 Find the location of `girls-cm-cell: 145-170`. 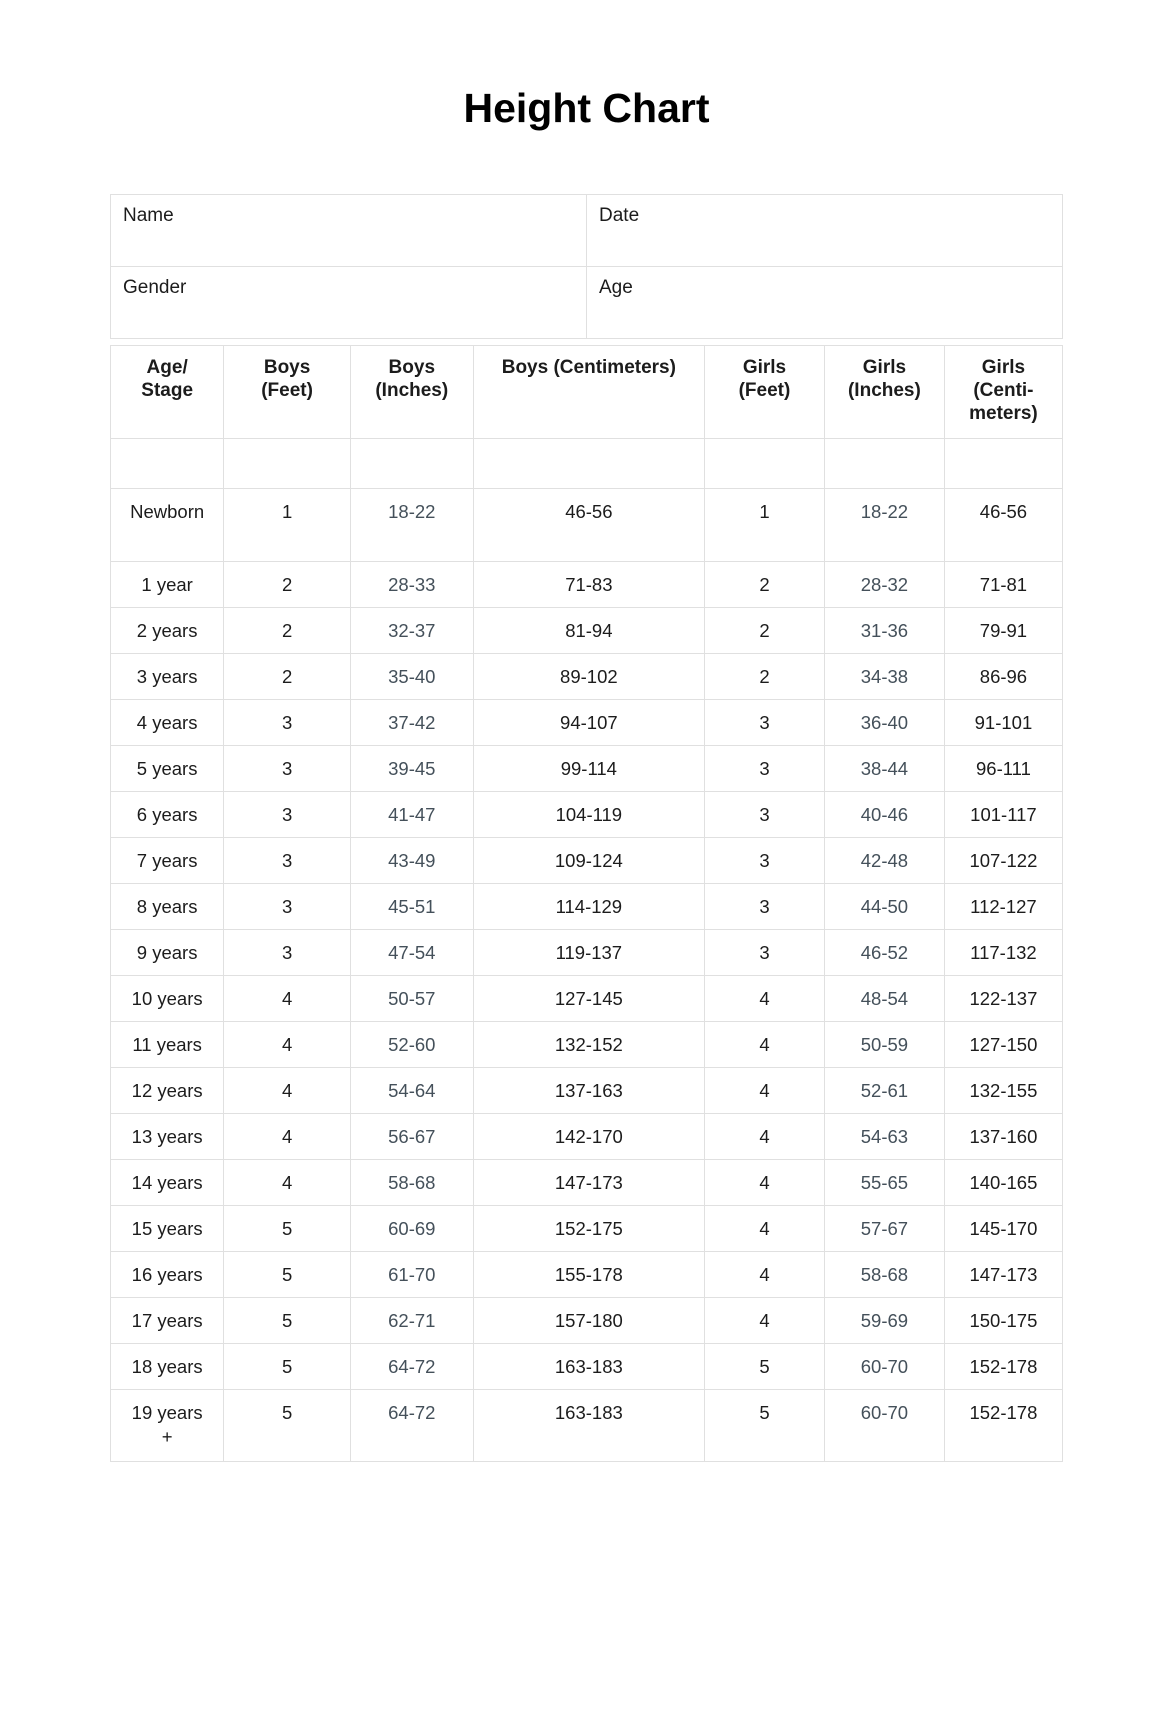

girls-cm-cell: 145-170 is located at coordinates (1003, 1229).